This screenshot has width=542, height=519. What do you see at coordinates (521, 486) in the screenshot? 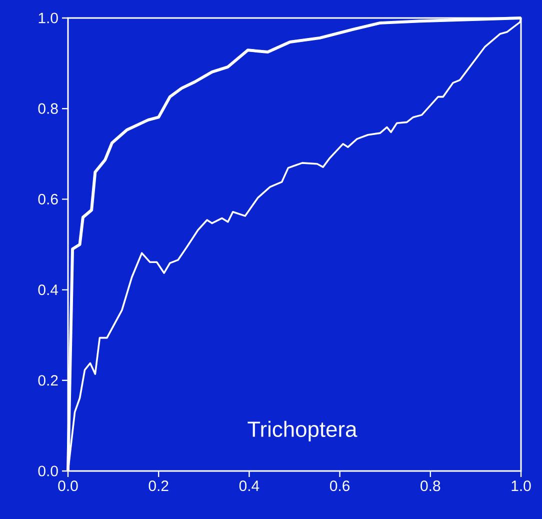
I see `x-tick-label: 1.0` at bounding box center [521, 486].